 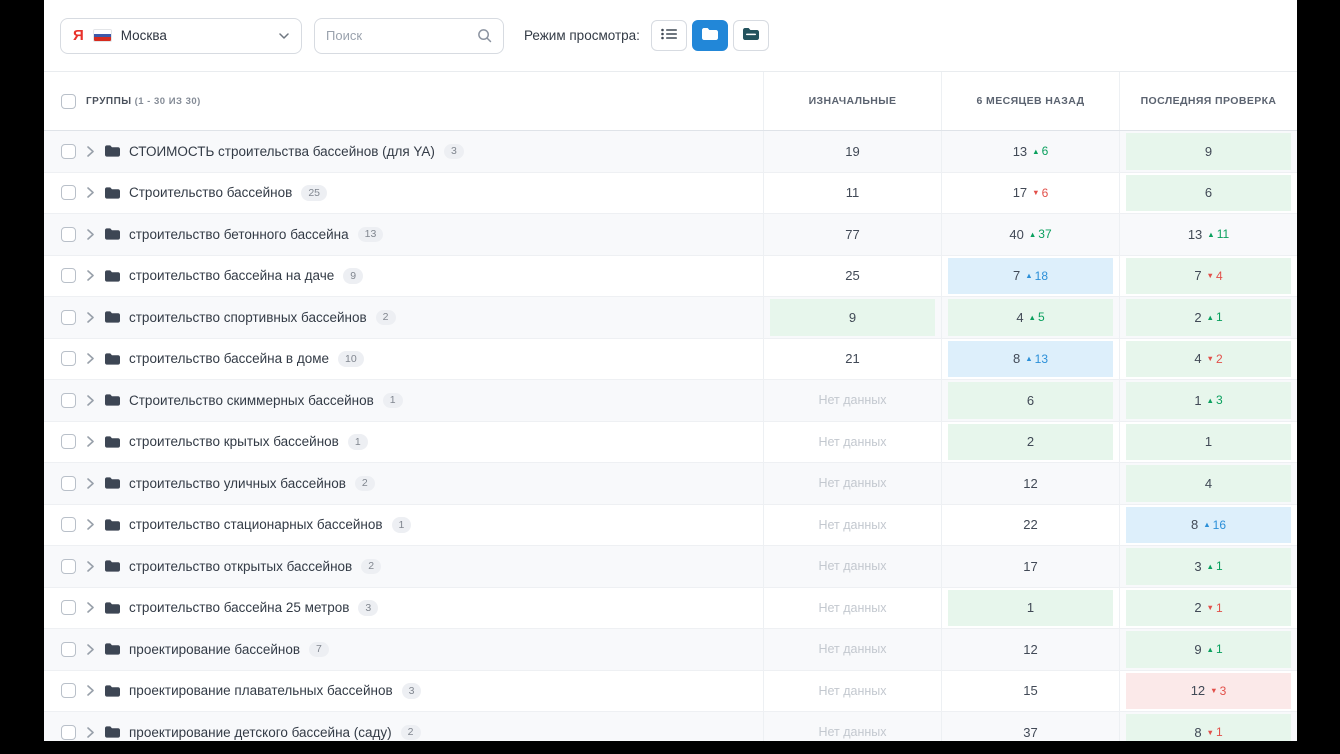 I want to click on group-name: проектирование детского бассейна (саду), so click(x=260, y=732).